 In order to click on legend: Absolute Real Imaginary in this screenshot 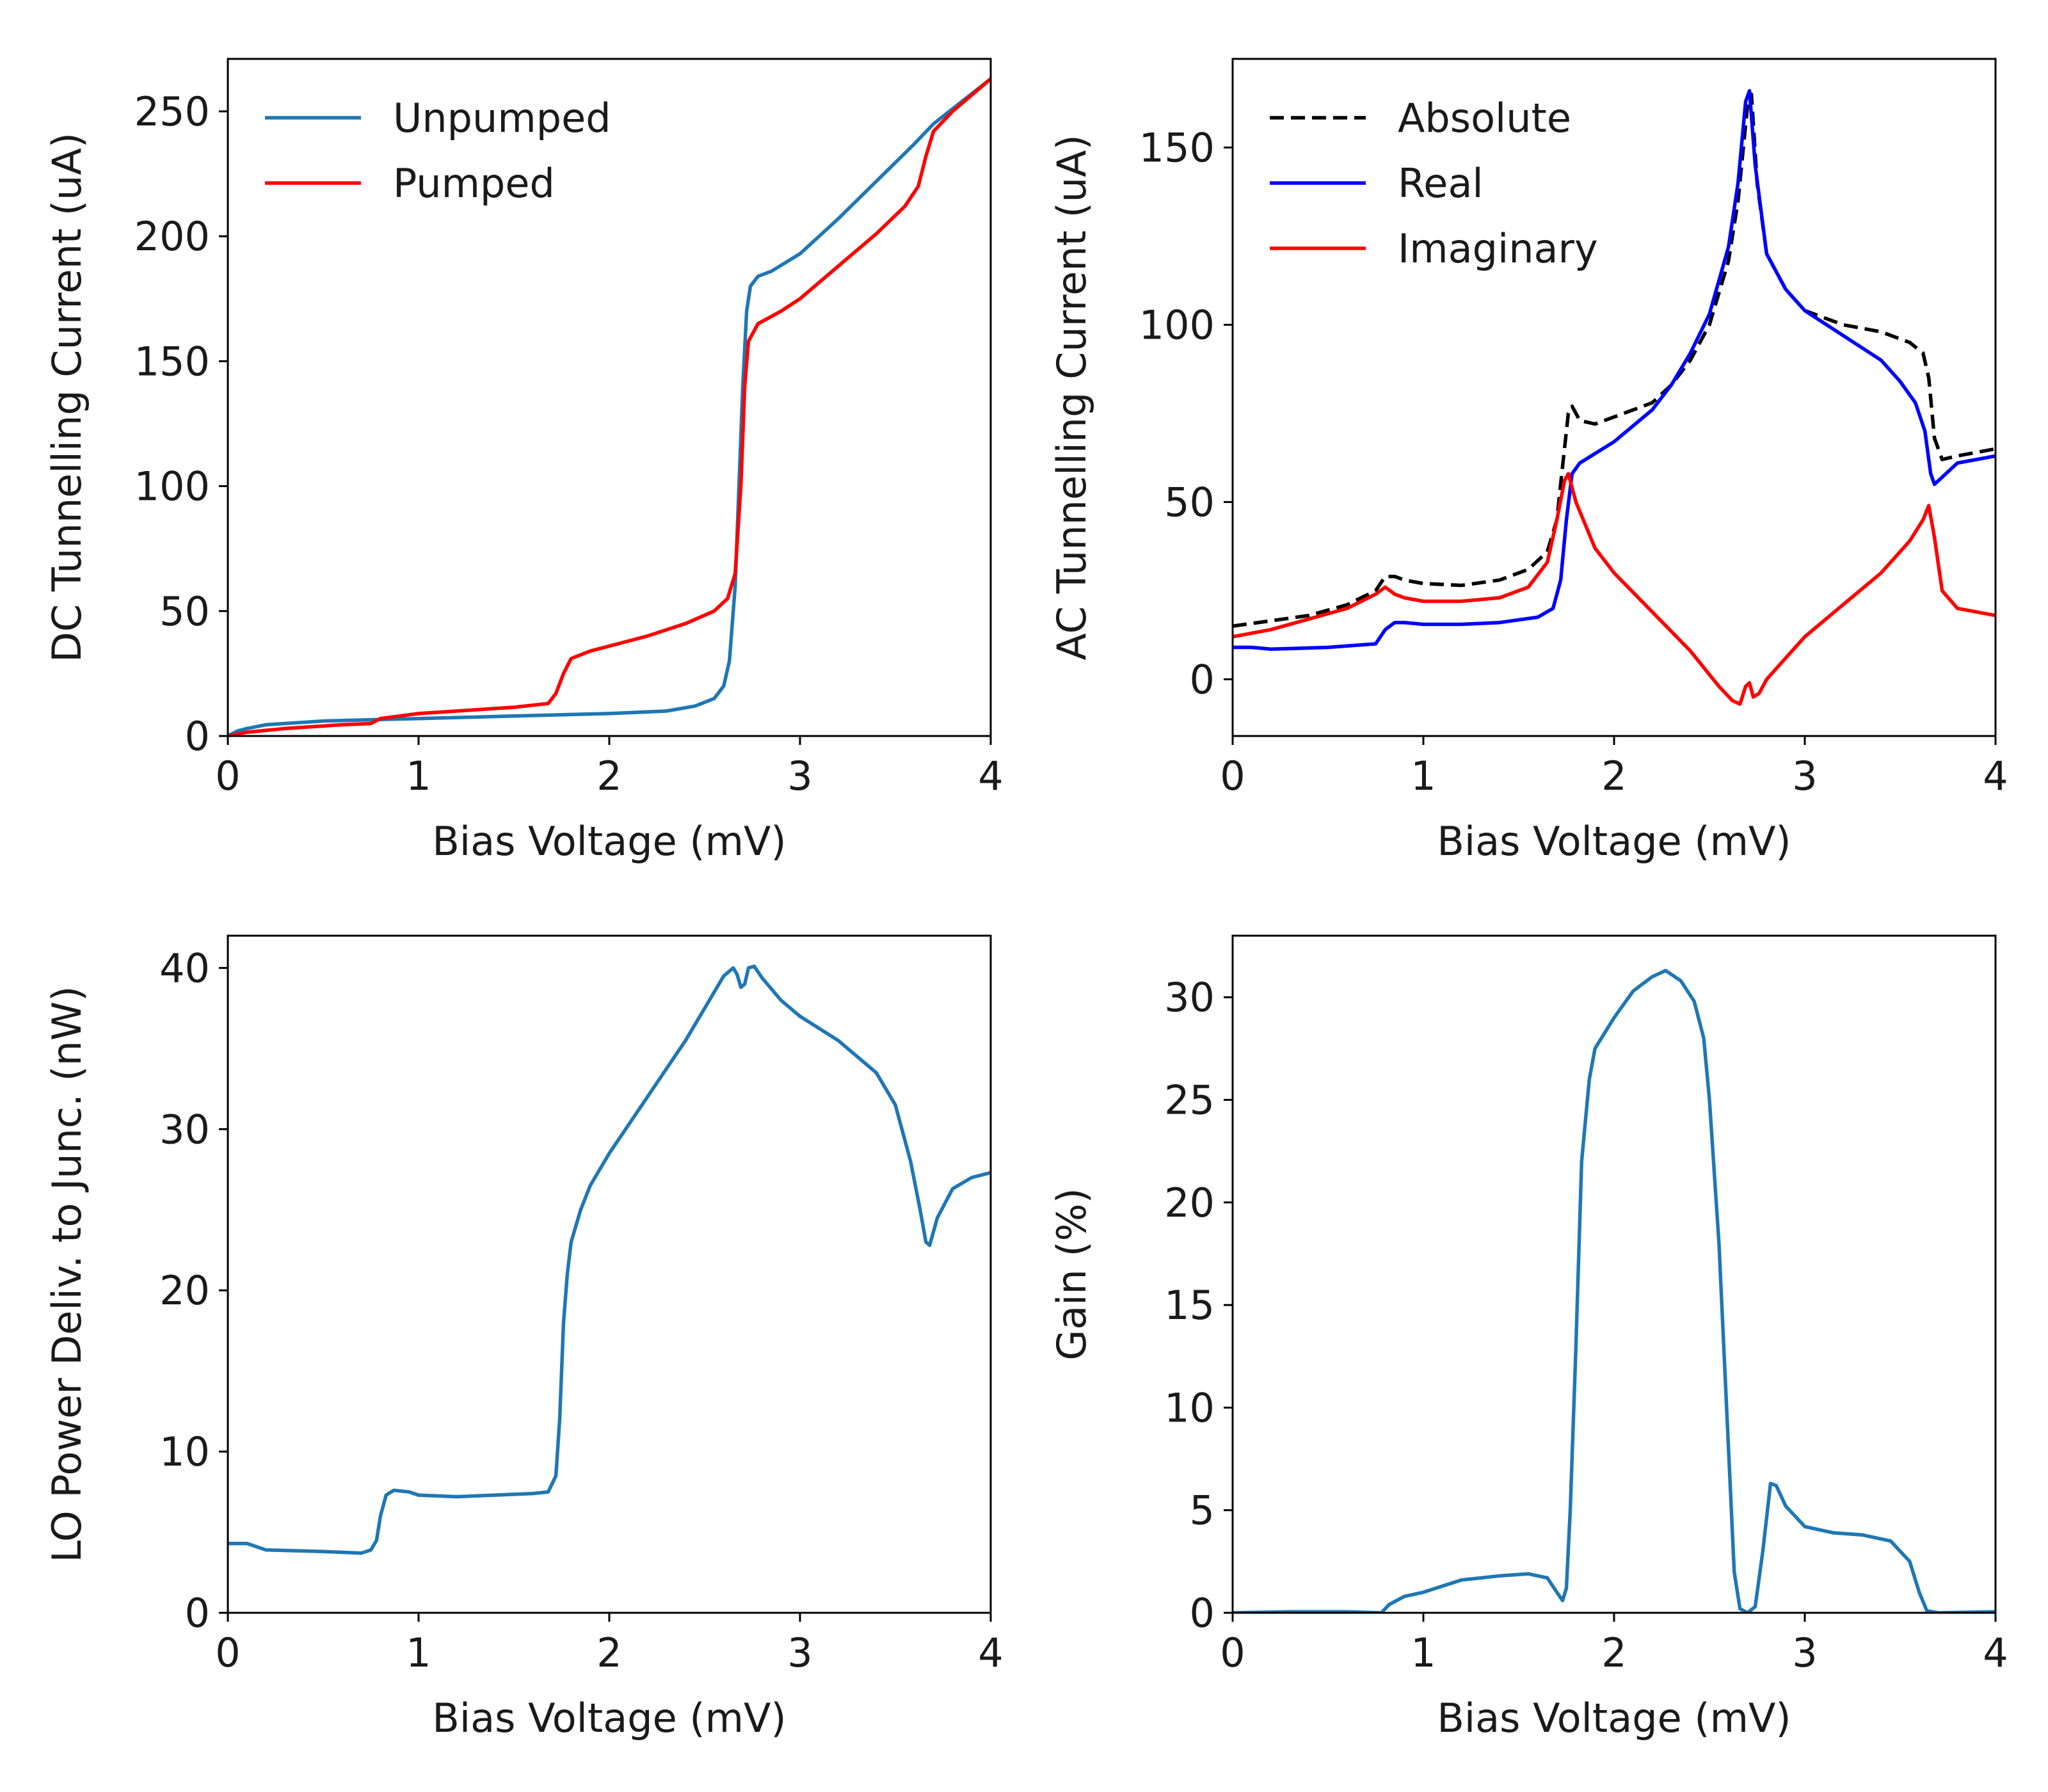, I will do `click(1434, 183)`.